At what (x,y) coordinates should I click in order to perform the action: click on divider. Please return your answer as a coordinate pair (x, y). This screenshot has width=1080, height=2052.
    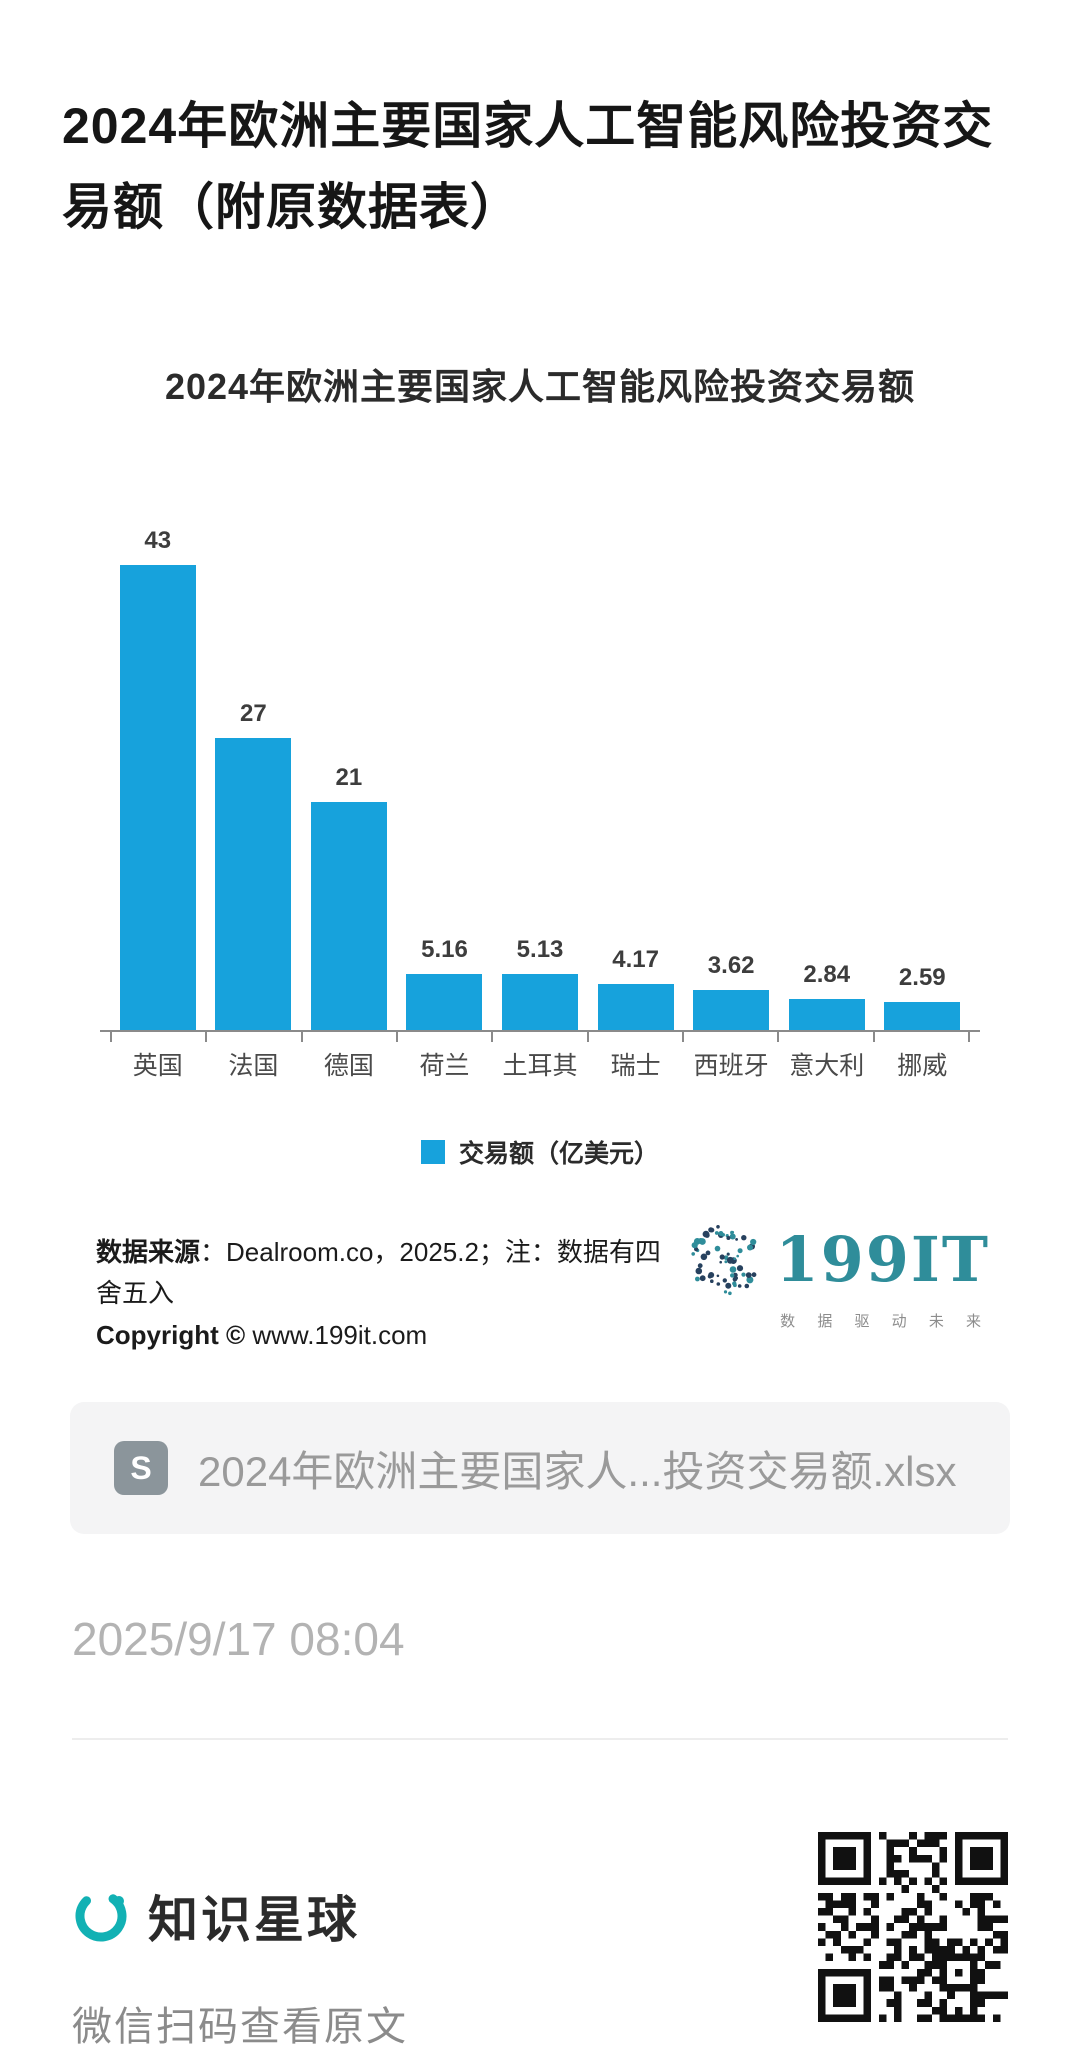
    Looking at the image, I should click on (540, 1739).